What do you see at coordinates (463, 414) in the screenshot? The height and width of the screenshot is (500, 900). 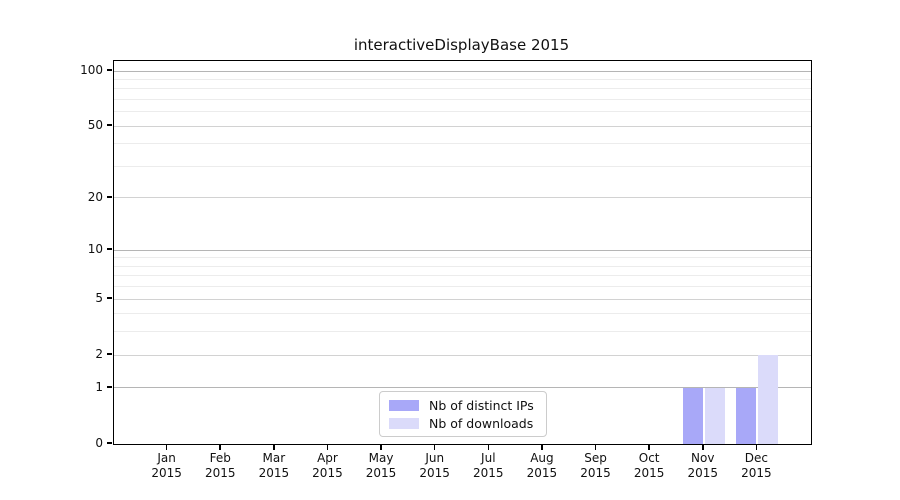 I see `legend: Nb of distinct IPs Nb of downloads` at bounding box center [463, 414].